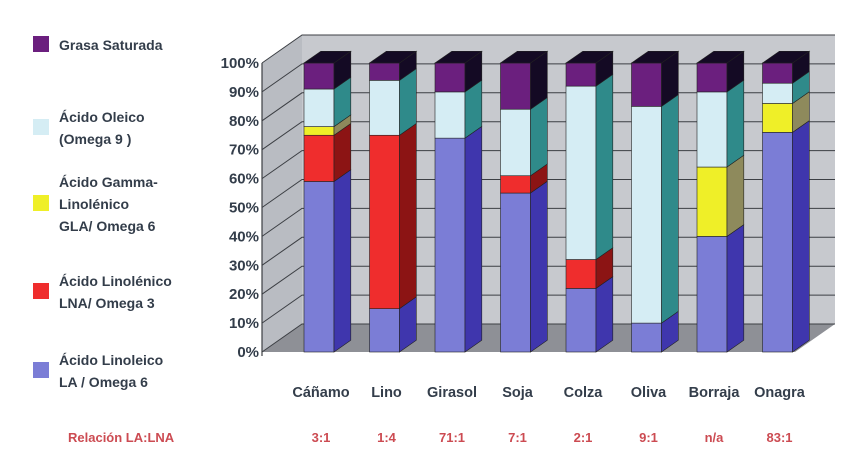  What do you see at coordinates (103, 382) in the screenshot?
I see `legend-label: LA / Omega 6` at bounding box center [103, 382].